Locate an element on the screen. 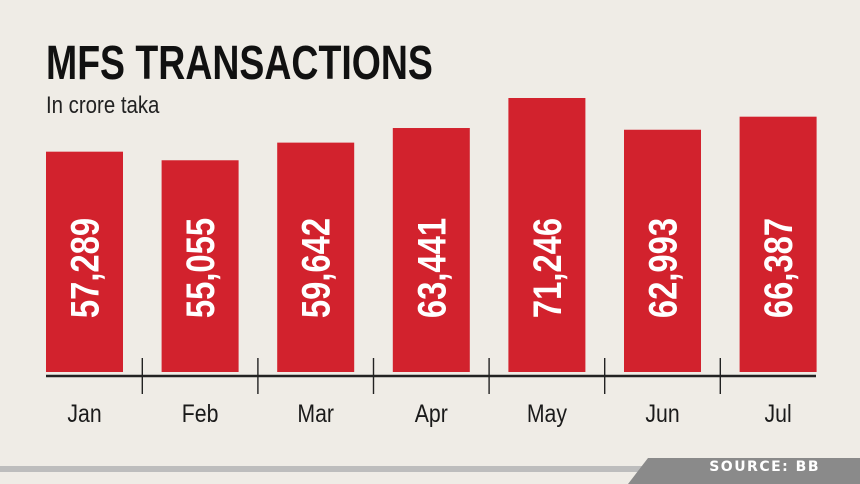 The width and height of the screenshot is (860, 484). value-label-feb: 55,055 is located at coordinates (200, 268).